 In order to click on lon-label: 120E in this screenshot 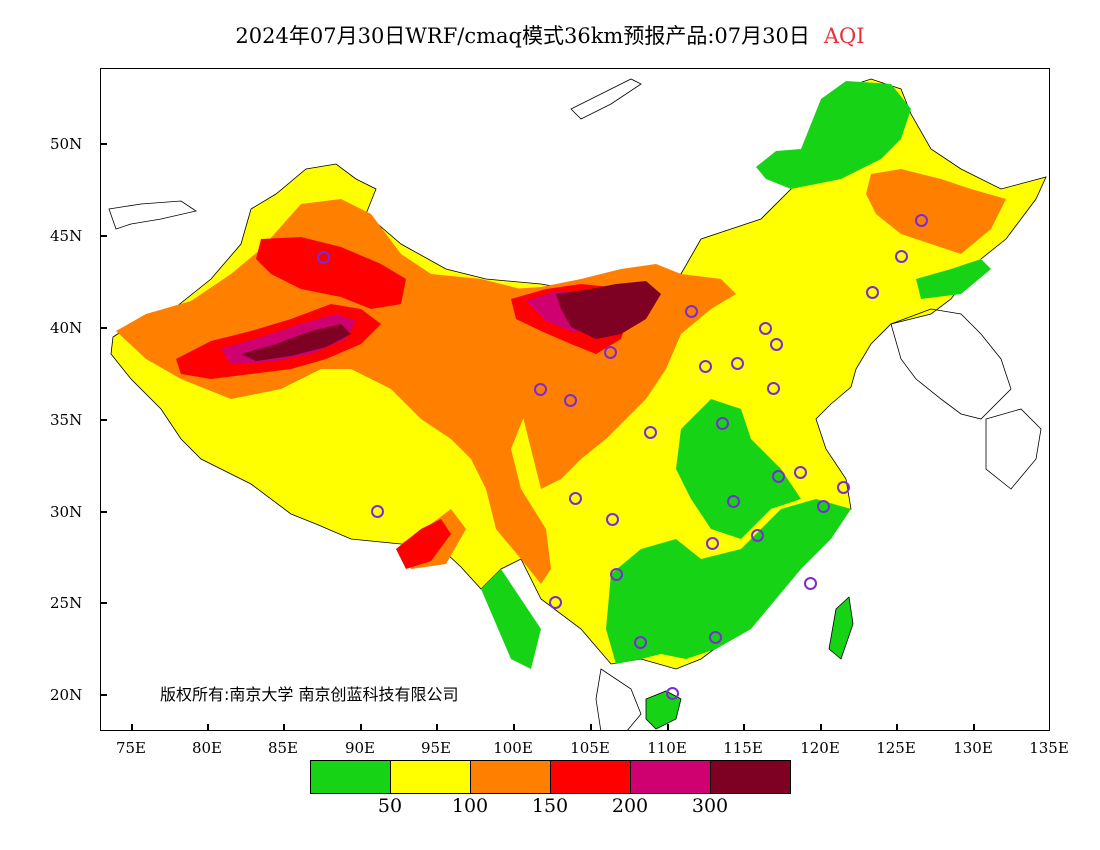, I will do `click(820, 748)`.